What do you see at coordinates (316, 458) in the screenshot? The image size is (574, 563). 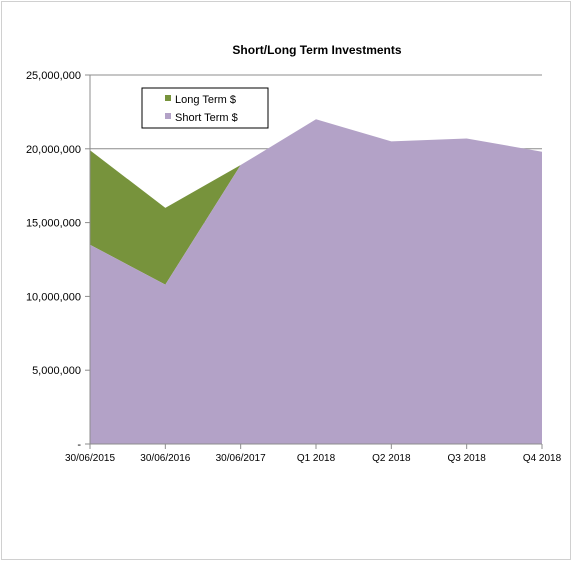 I see `x-tick-label: Q1 2018` at bounding box center [316, 458].